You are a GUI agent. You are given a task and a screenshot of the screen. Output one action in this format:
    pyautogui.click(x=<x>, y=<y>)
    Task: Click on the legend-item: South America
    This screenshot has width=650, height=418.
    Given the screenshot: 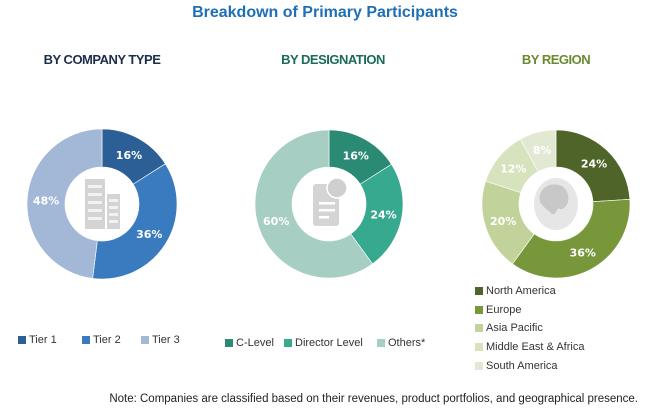 What is the action you would take?
    pyautogui.click(x=516, y=366)
    